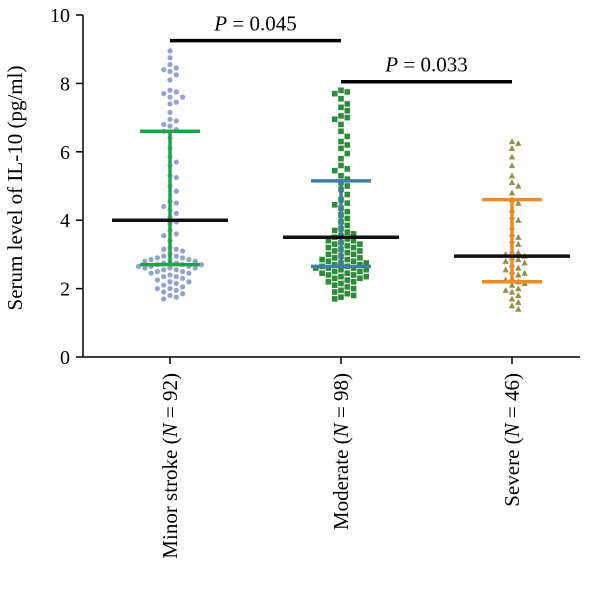  Describe the element at coordinates (262, 24) in the screenshot. I see `p-value: = 0.045` at that location.